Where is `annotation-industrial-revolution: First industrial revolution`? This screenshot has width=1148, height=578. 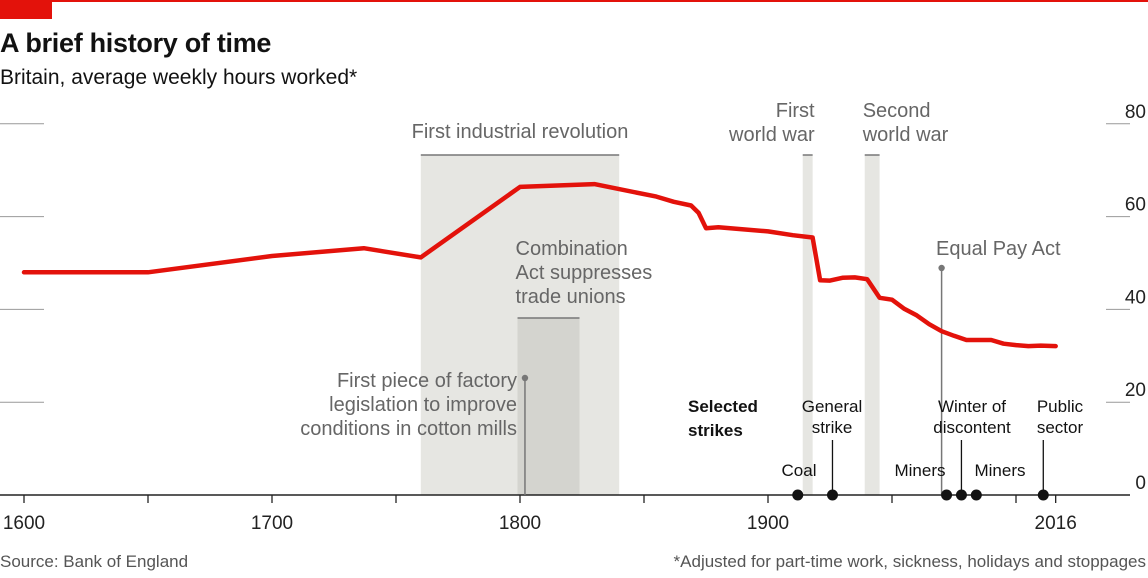 annotation-industrial-revolution: First industrial revolution is located at coordinates (520, 132).